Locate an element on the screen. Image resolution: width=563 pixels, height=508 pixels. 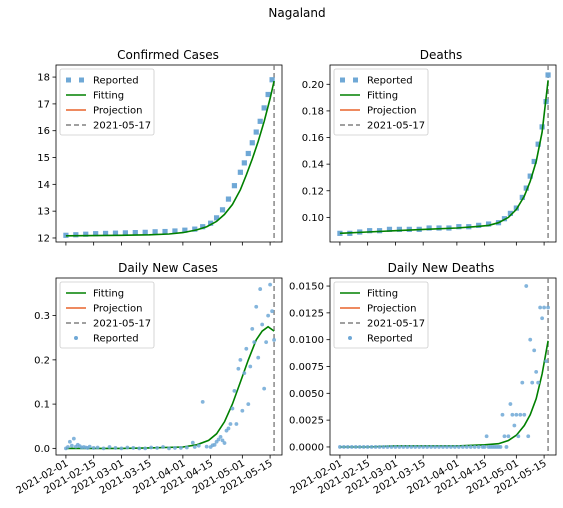
y-tick-label: 18 is located at coordinates (43, 78).